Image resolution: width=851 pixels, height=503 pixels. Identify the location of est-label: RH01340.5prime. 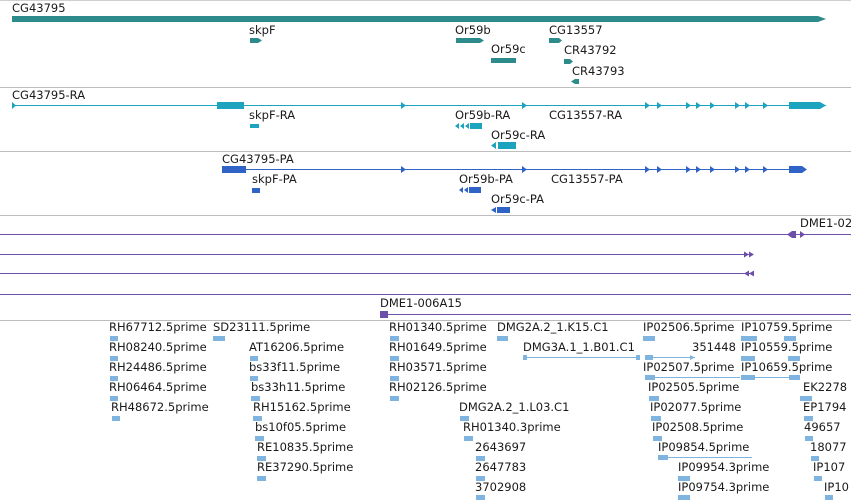
(438, 327).